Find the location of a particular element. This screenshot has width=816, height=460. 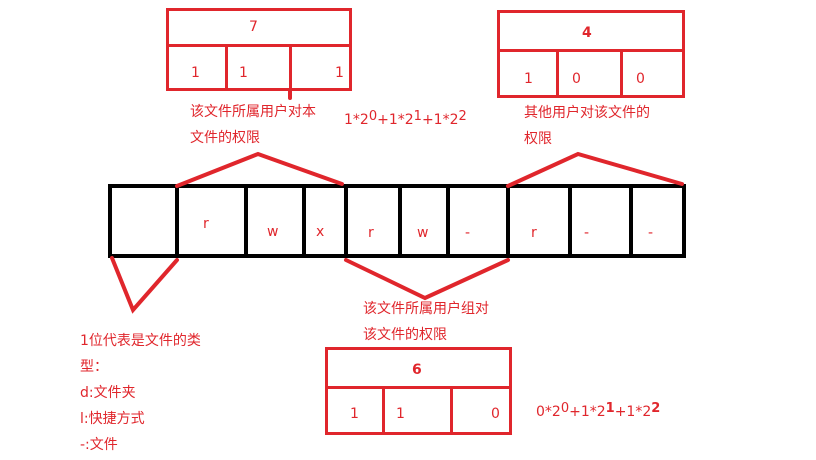

group-formula: 0*20+1*21+1*22 is located at coordinates (598, 410).